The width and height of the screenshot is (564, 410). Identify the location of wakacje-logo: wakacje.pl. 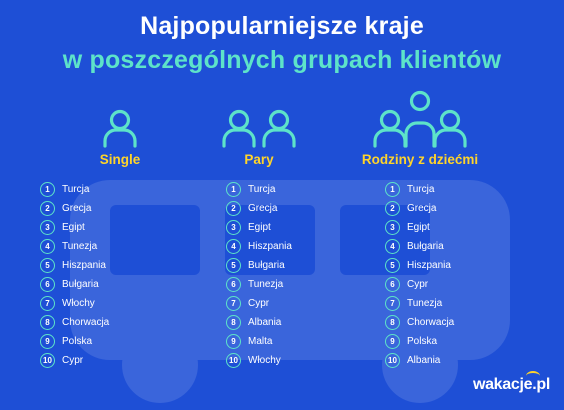
(511, 382).